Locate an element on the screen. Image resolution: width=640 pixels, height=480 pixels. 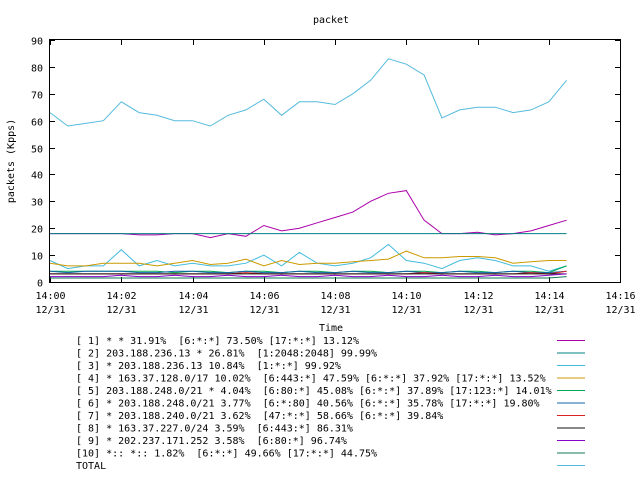
x-tick-time-label: 14:12 is located at coordinates (478, 296).